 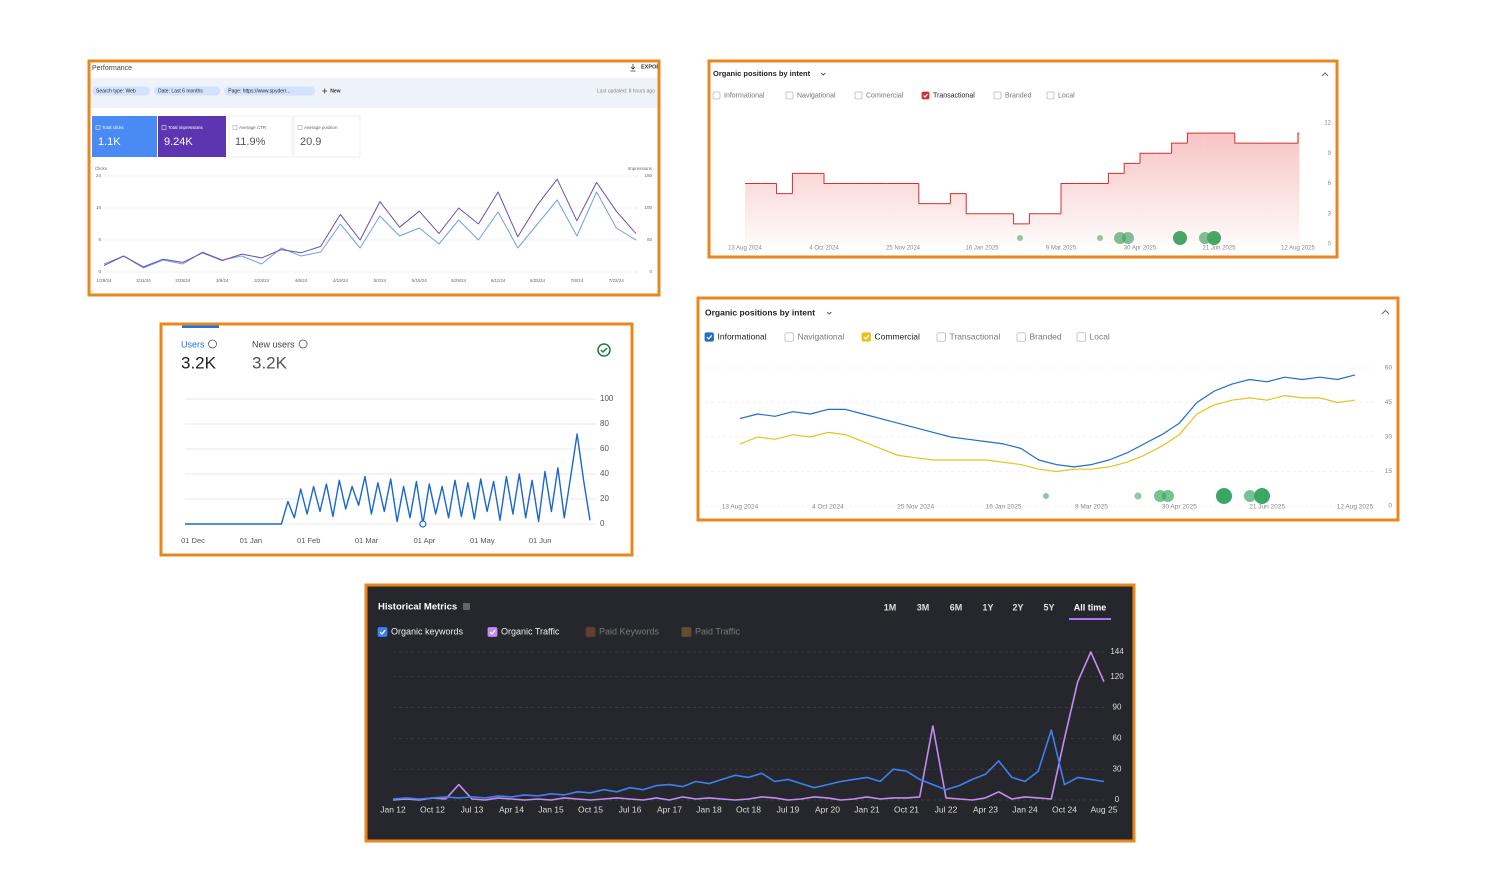 I want to click on x-tick-label: 13 Aug 2024, so click(x=740, y=507).